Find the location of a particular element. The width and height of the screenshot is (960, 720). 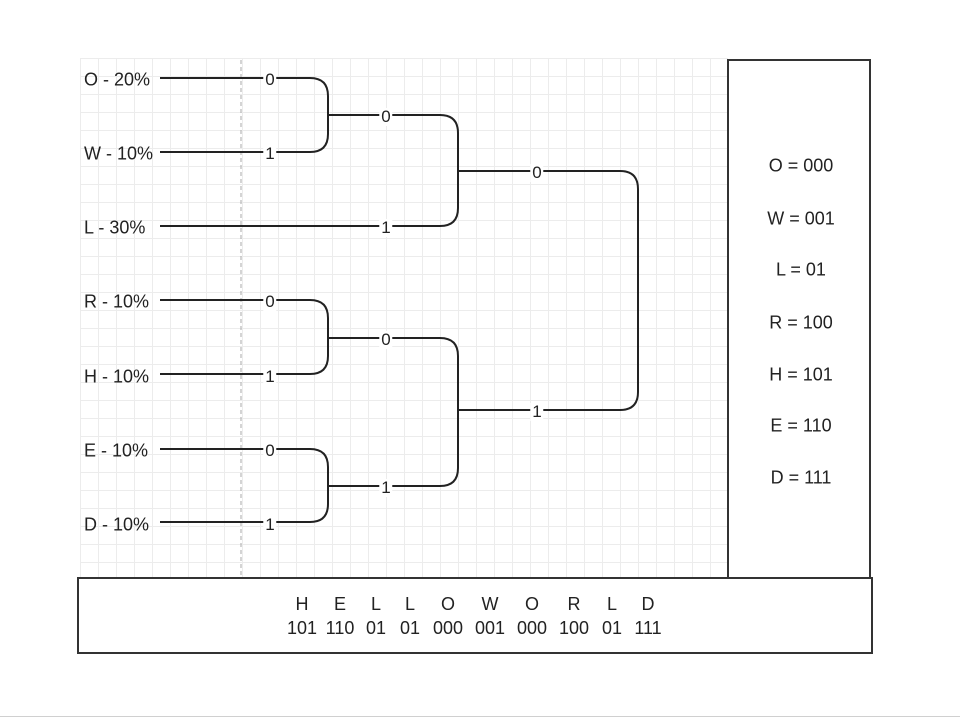

edge-o-w is located at coordinates (244, 115).